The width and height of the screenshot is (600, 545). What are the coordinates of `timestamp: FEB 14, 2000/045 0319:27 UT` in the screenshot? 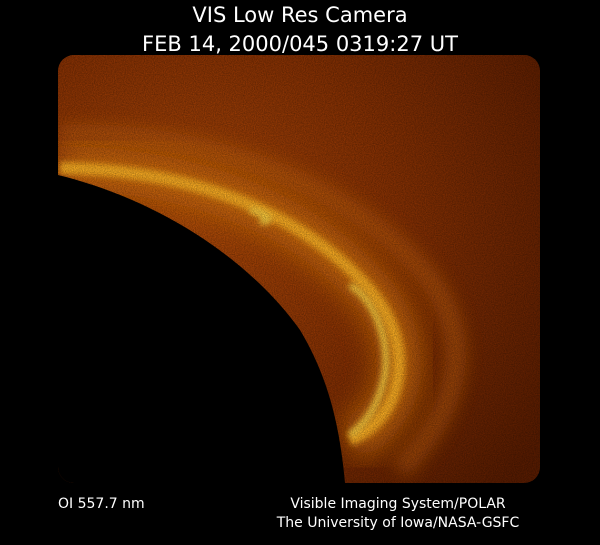 It's located at (300, 44).